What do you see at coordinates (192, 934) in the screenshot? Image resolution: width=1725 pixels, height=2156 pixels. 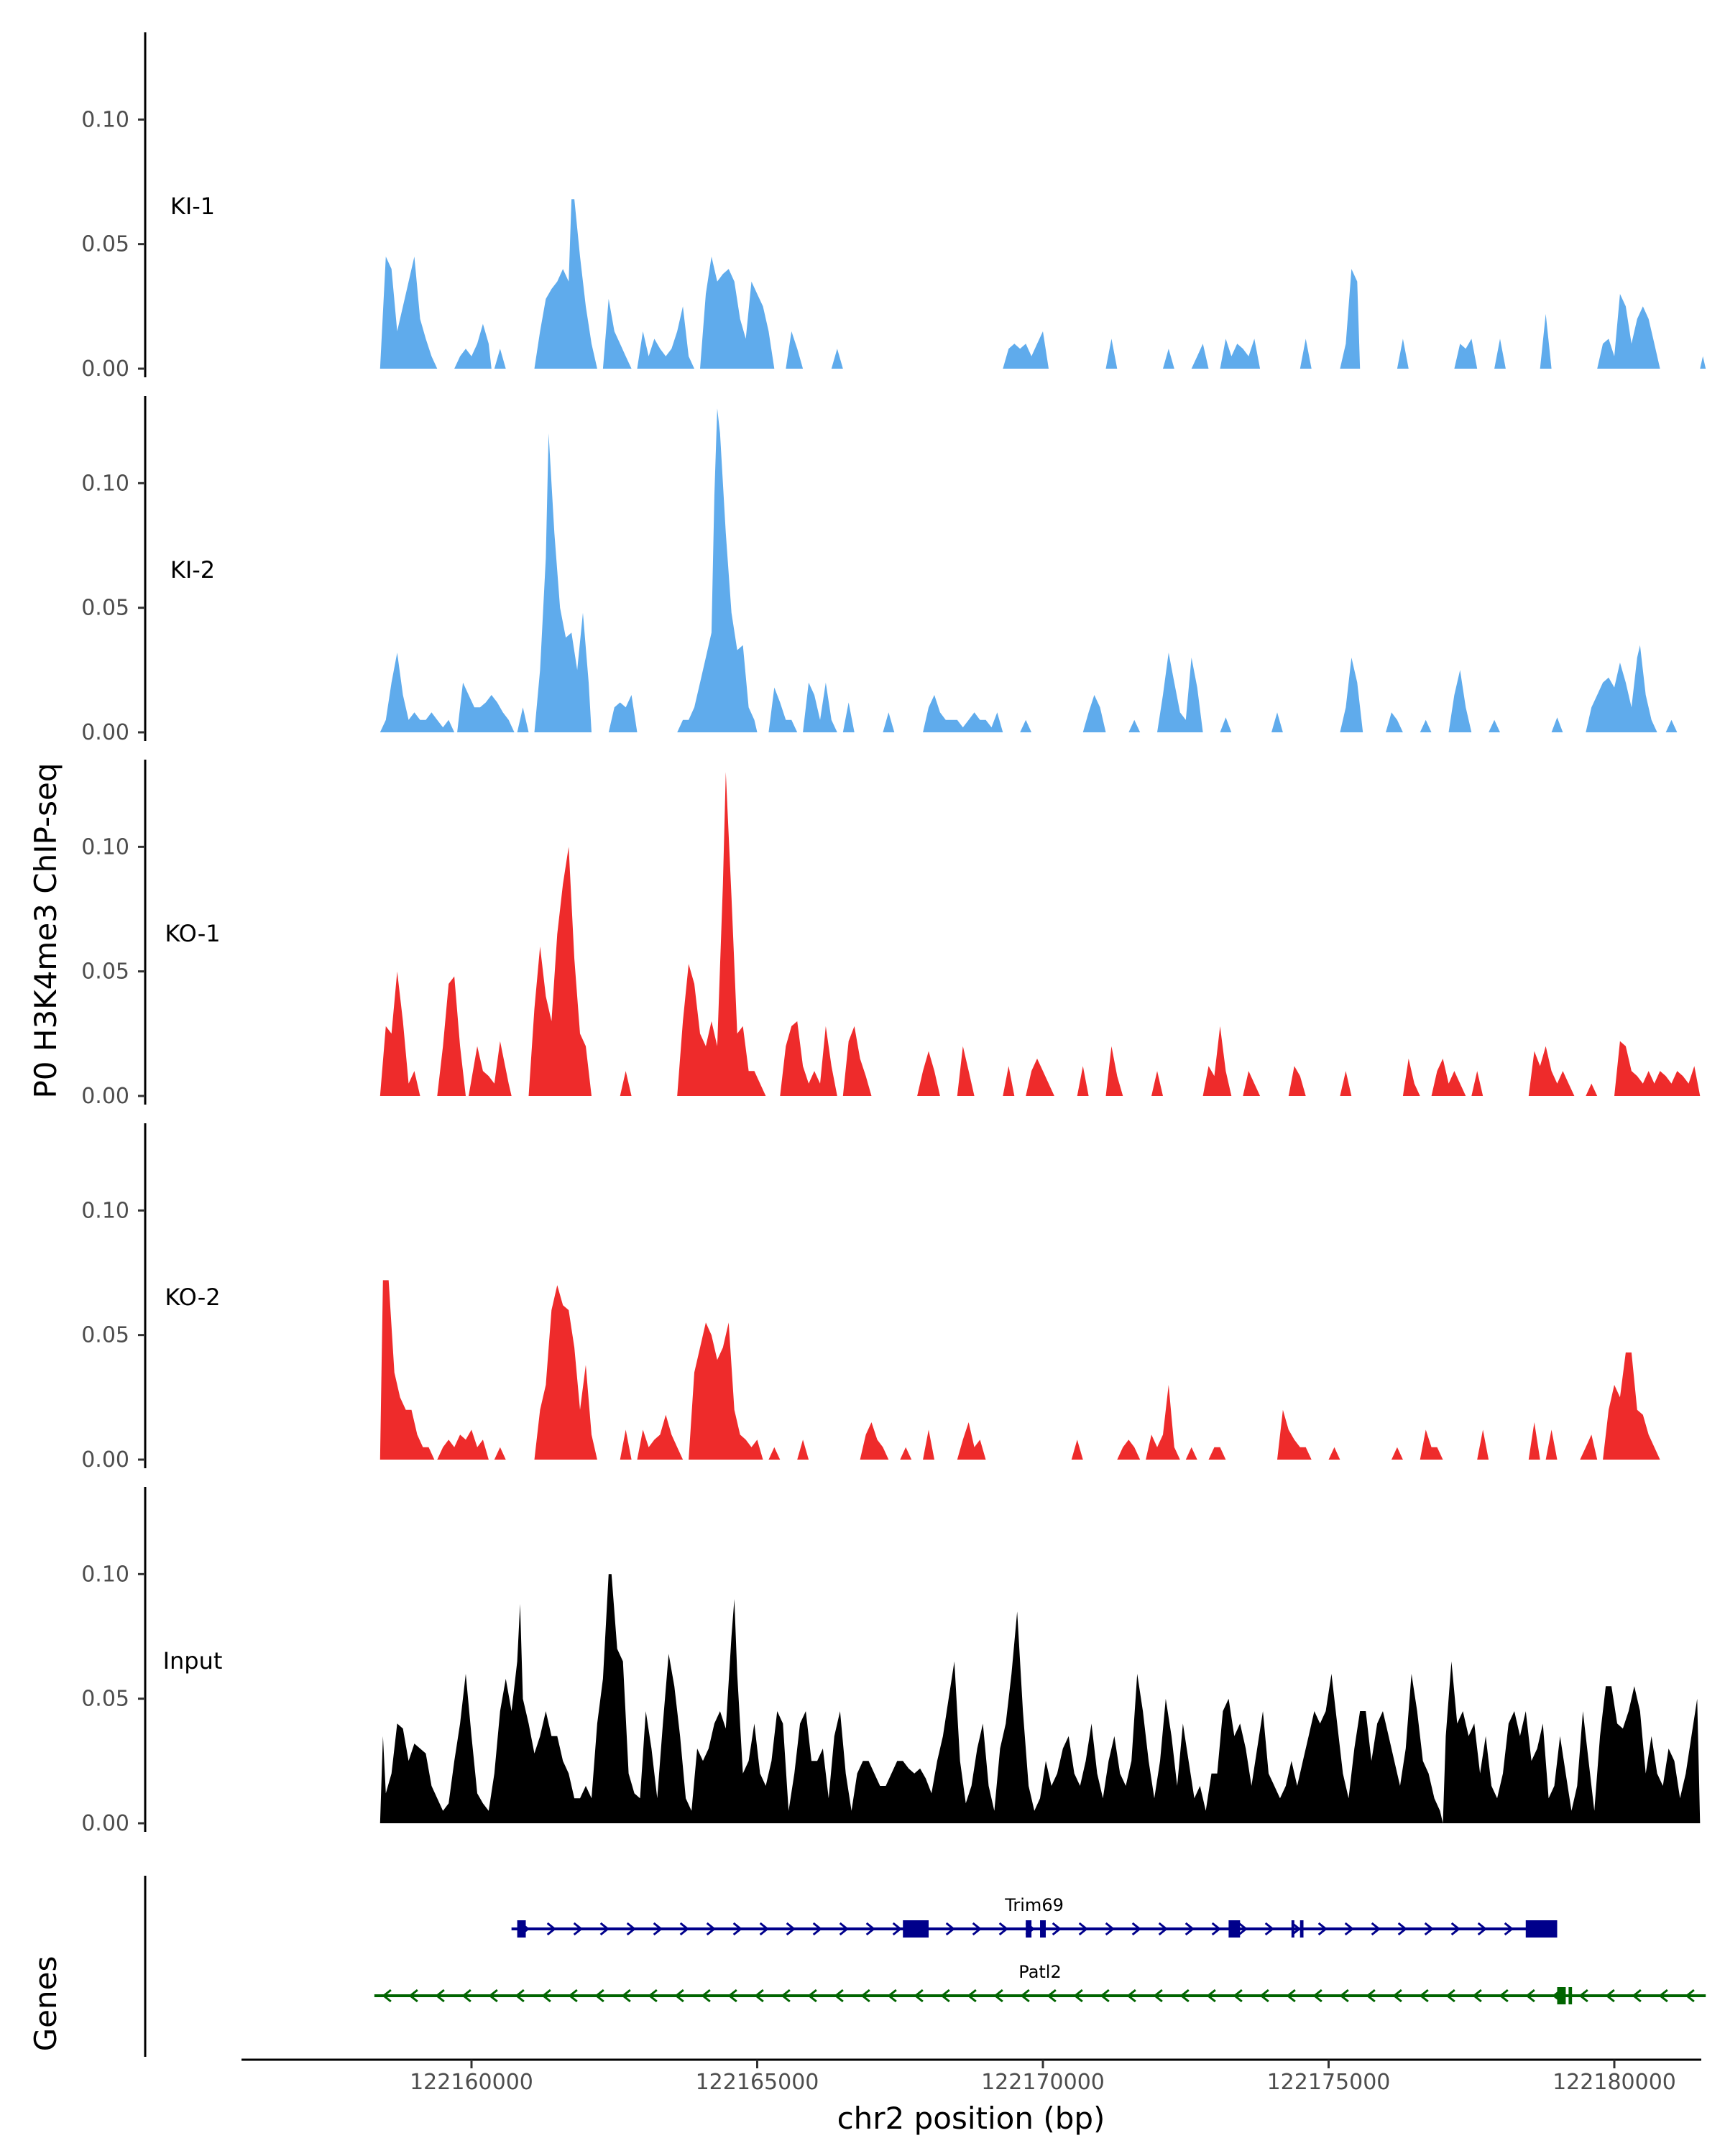 I see `track-label: KO-1` at bounding box center [192, 934].